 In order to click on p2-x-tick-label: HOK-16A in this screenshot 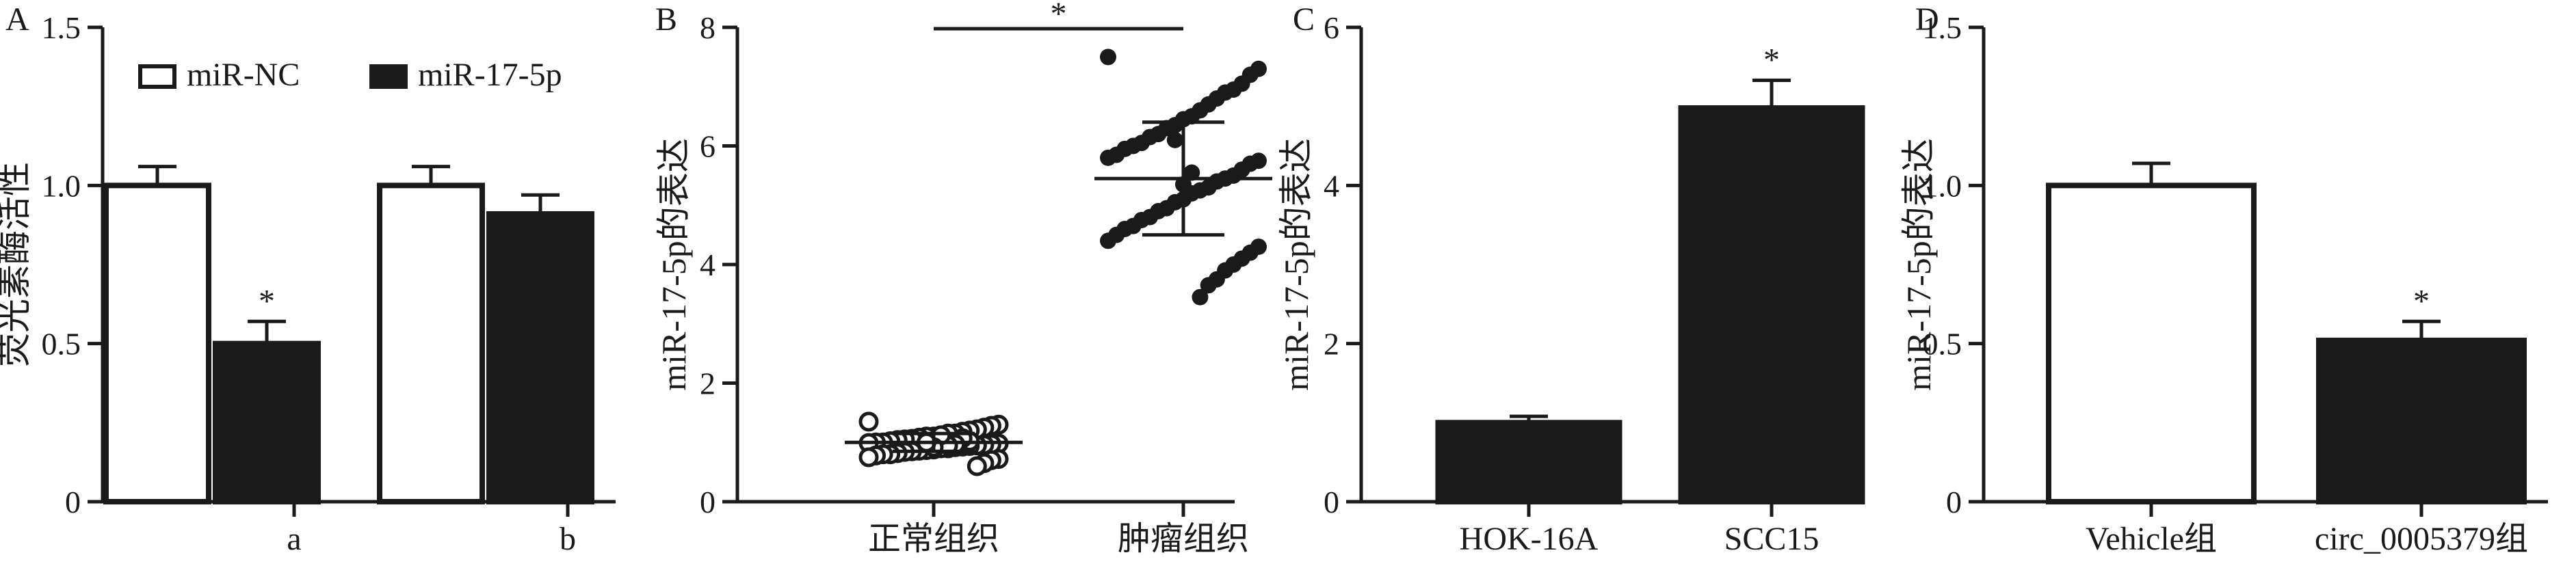, I will do `click(1529, 539)`.